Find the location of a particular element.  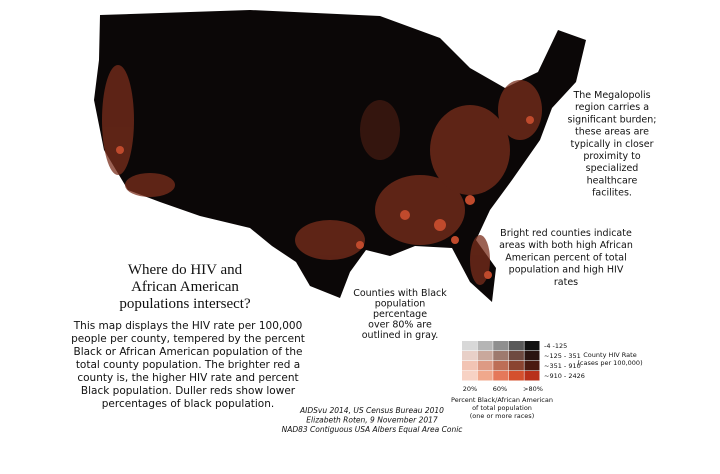

legend-rate-label: ~351 - 910 is located at coordinates (562, 366).